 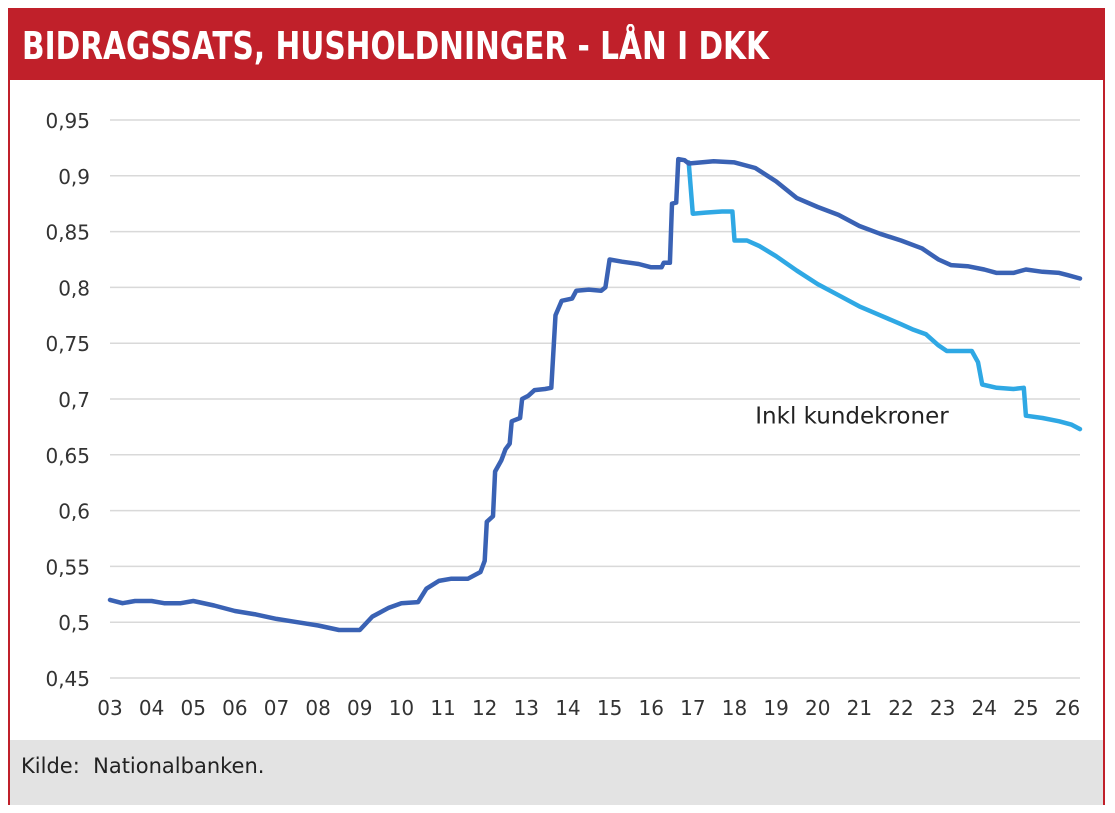 What do you see at coordinates (900, 708) in the screenshot?
I see `x-tick-label: 22` at bounding box center [900, 708].